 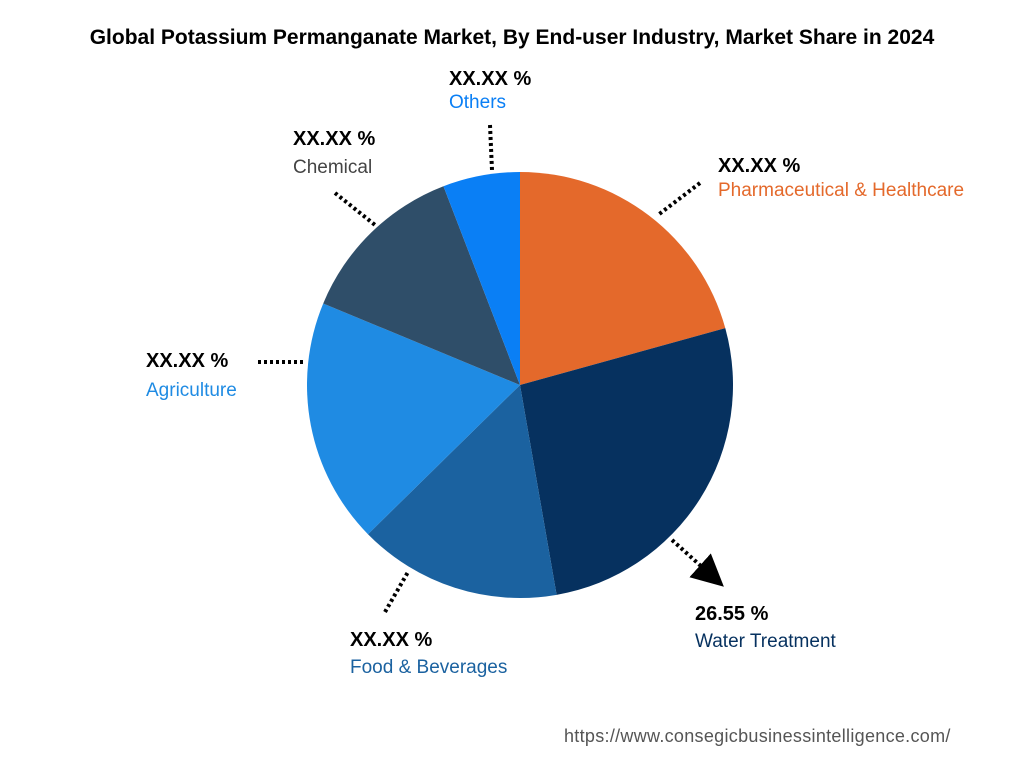 What do you see at coordinates (391, 640) in the screenshot?
I see `data-label-food-beverages: XX.XX %` at bounding box center [391, 640].